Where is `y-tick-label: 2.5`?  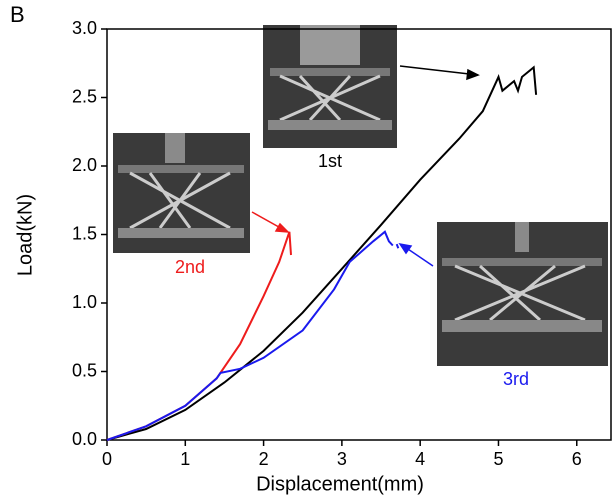
y-tick-label: 2.5 is located at coordinates (84, 96).